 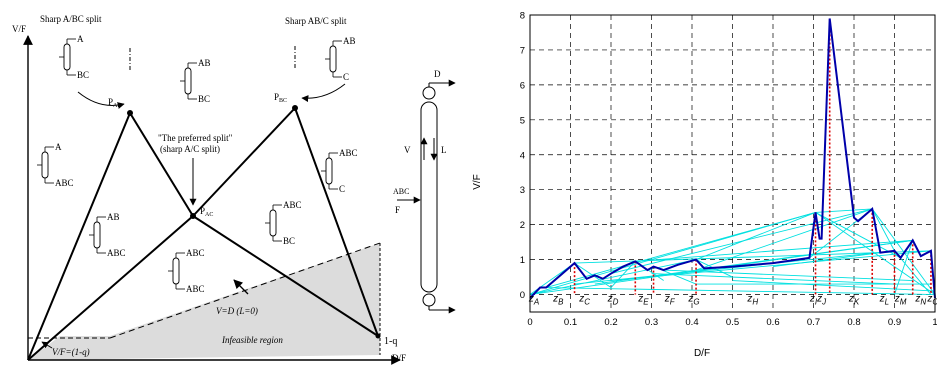 What do you see at coordinates (444, 150) in the screenshot?
I see `column-l-label: L` at bounding box center [444, 150].